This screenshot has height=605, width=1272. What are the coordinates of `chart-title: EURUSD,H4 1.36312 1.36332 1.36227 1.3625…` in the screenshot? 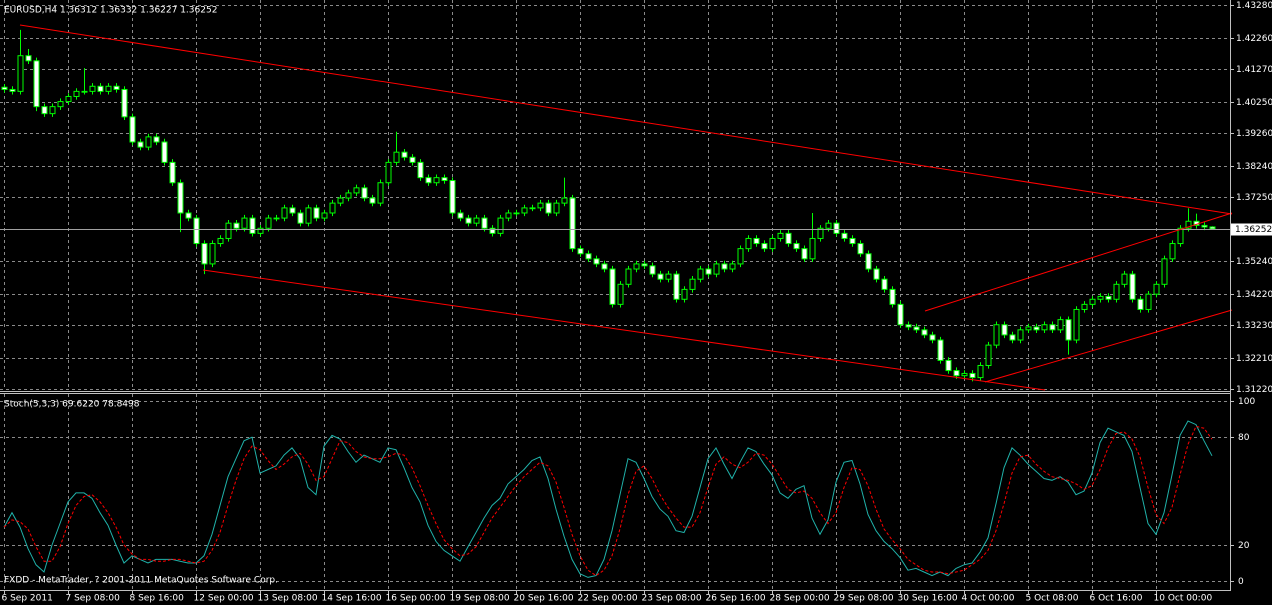 It's located at (110, 11).